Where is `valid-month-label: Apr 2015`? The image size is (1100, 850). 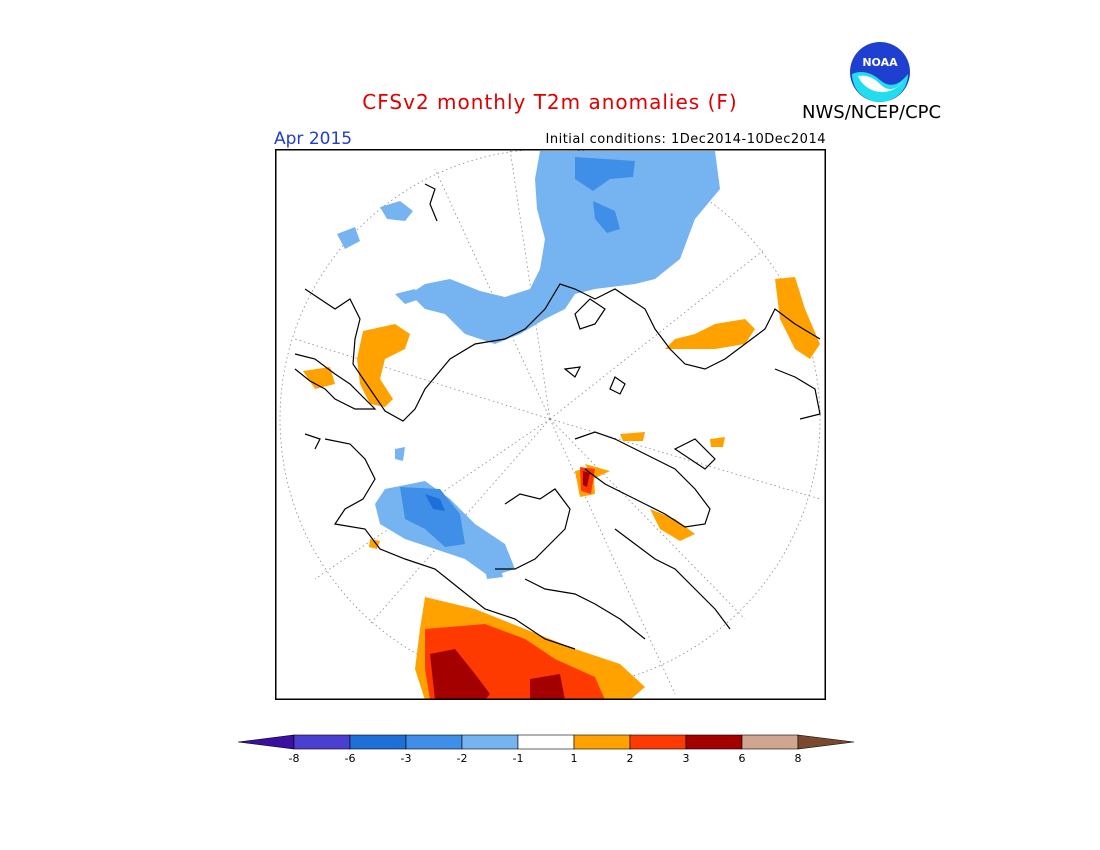 valid-month-label: Apr 2015 is located at coordinates (313, 139).